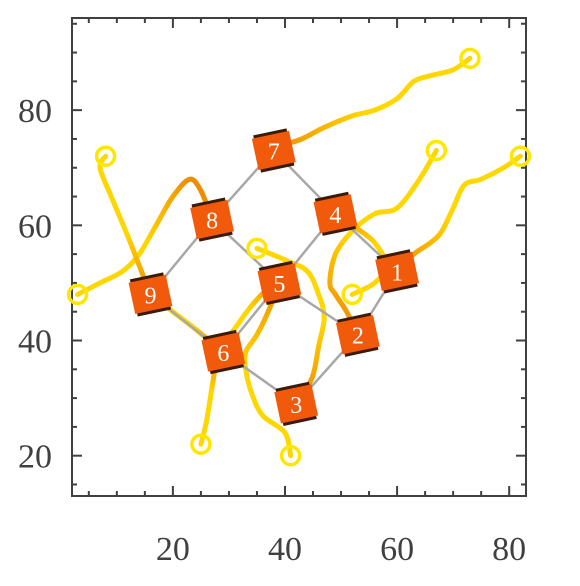 This screenshot has width=580, height=586. I want to click on robot-6-label: 6, so click(223, 354).